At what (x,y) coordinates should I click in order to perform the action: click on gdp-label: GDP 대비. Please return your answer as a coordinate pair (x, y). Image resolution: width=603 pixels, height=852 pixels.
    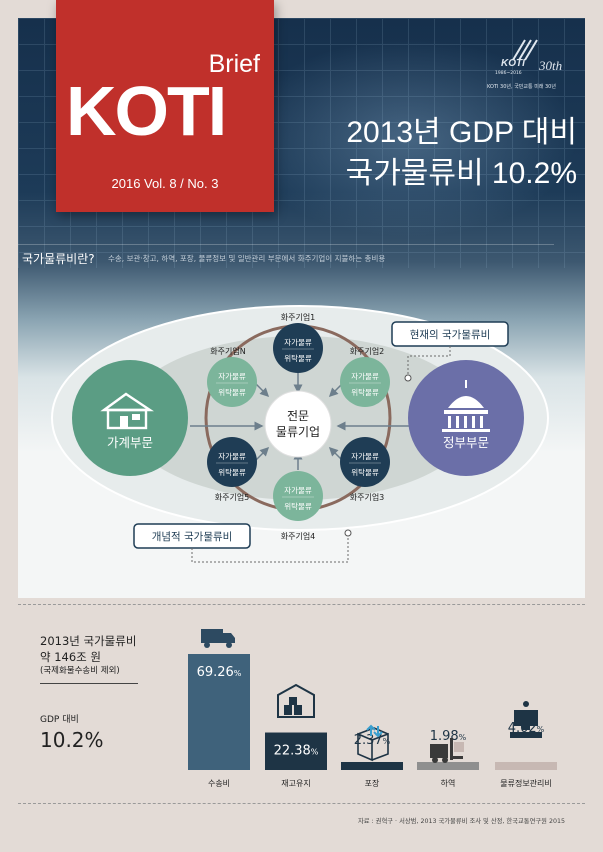
    Looking at the image, I should click on (59, 720).